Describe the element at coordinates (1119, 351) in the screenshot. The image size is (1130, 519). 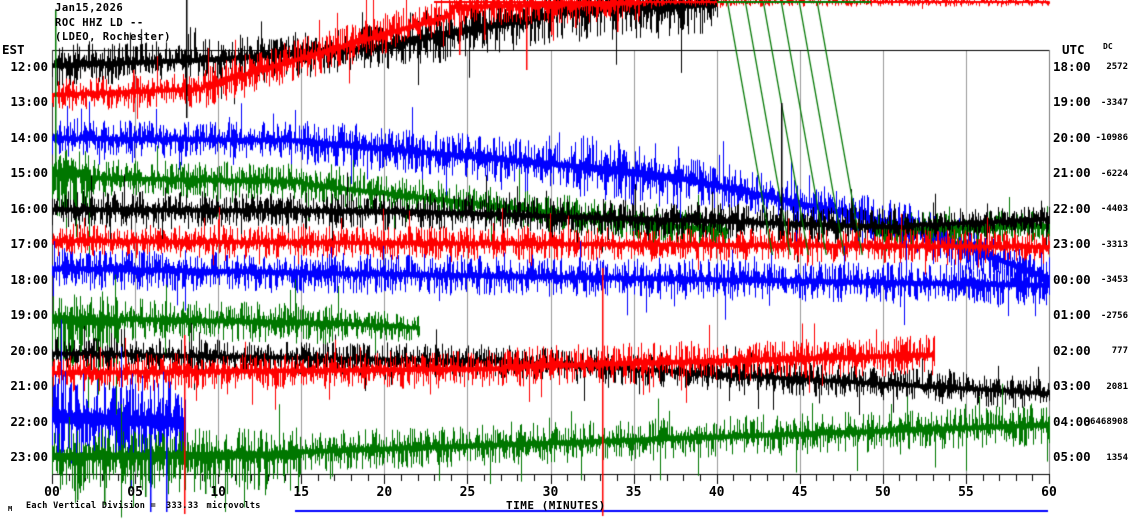
I see `dc-value: 777` at that location.